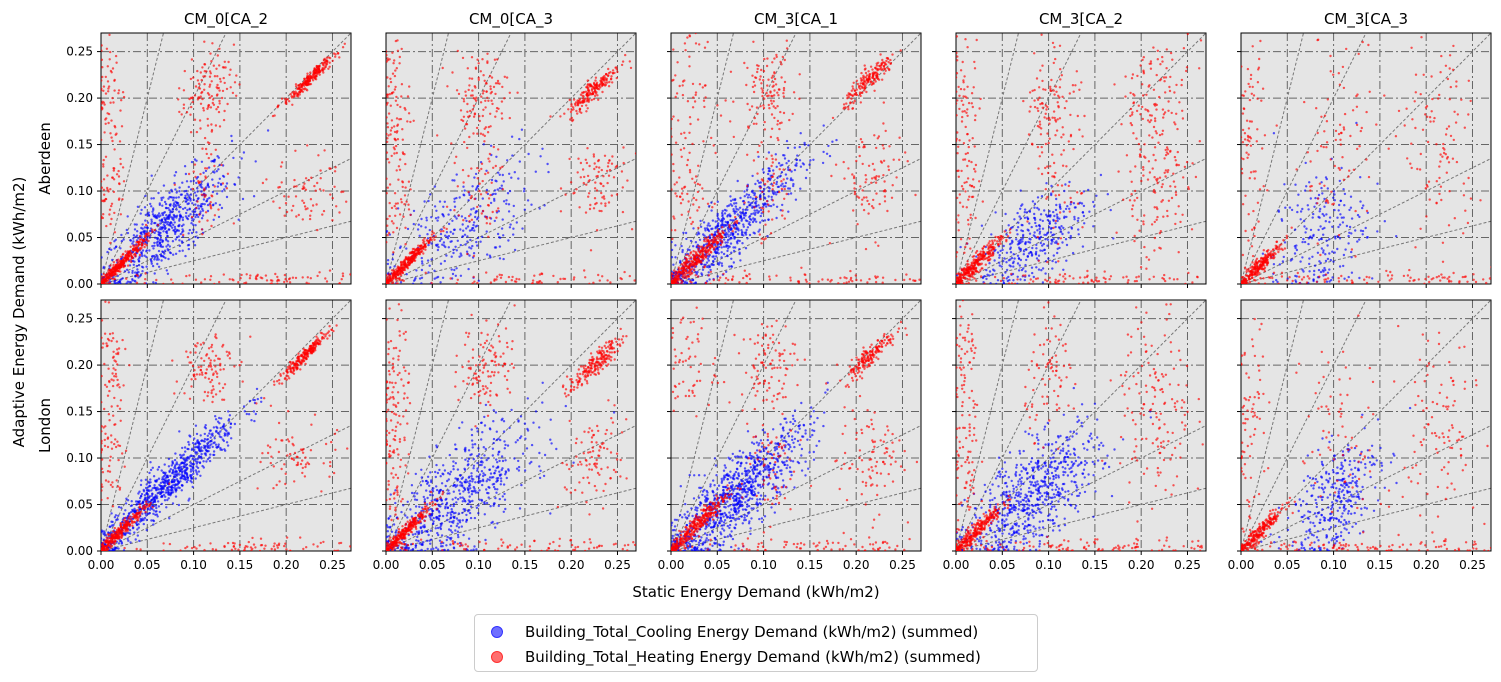 The height and width of the screenshot is (682, 1501). Describe the element at coordinates (1018, 158) in the screenshot. I see `reference-line` at that location.